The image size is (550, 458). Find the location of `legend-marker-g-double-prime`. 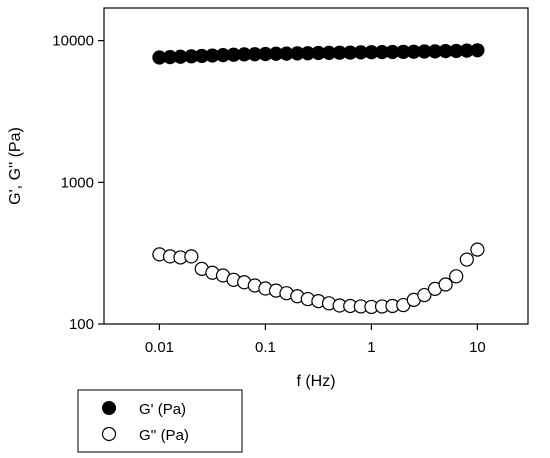

legend-marker-g-double-prime is located at coordinates (109, 434).